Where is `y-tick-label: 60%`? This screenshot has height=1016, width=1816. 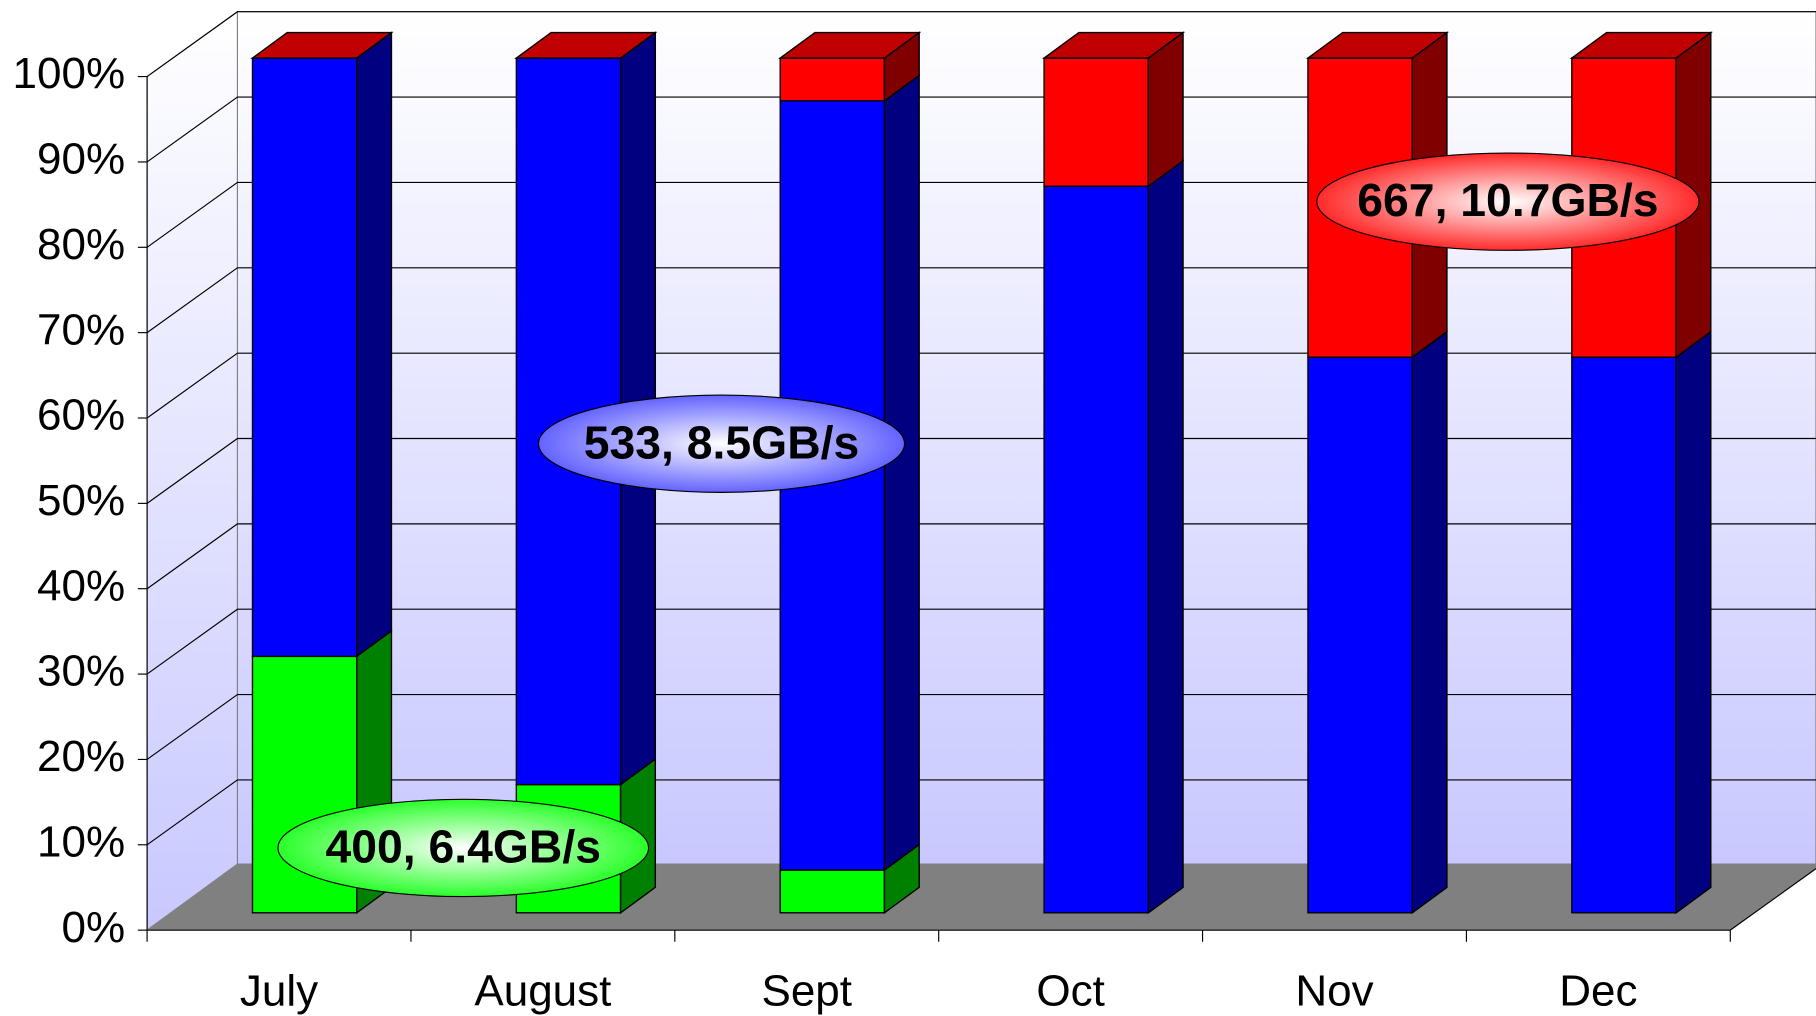 y-tick-label: 60% is located at coordinates (81, 415).